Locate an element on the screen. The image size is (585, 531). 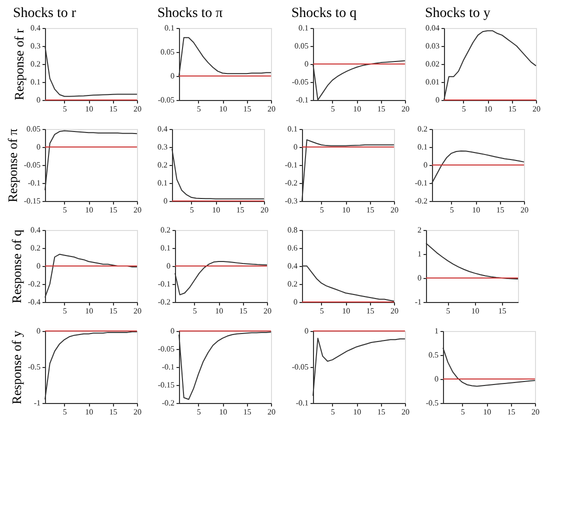
y-axis-title: Response of r is located at coordinates (19, 64).